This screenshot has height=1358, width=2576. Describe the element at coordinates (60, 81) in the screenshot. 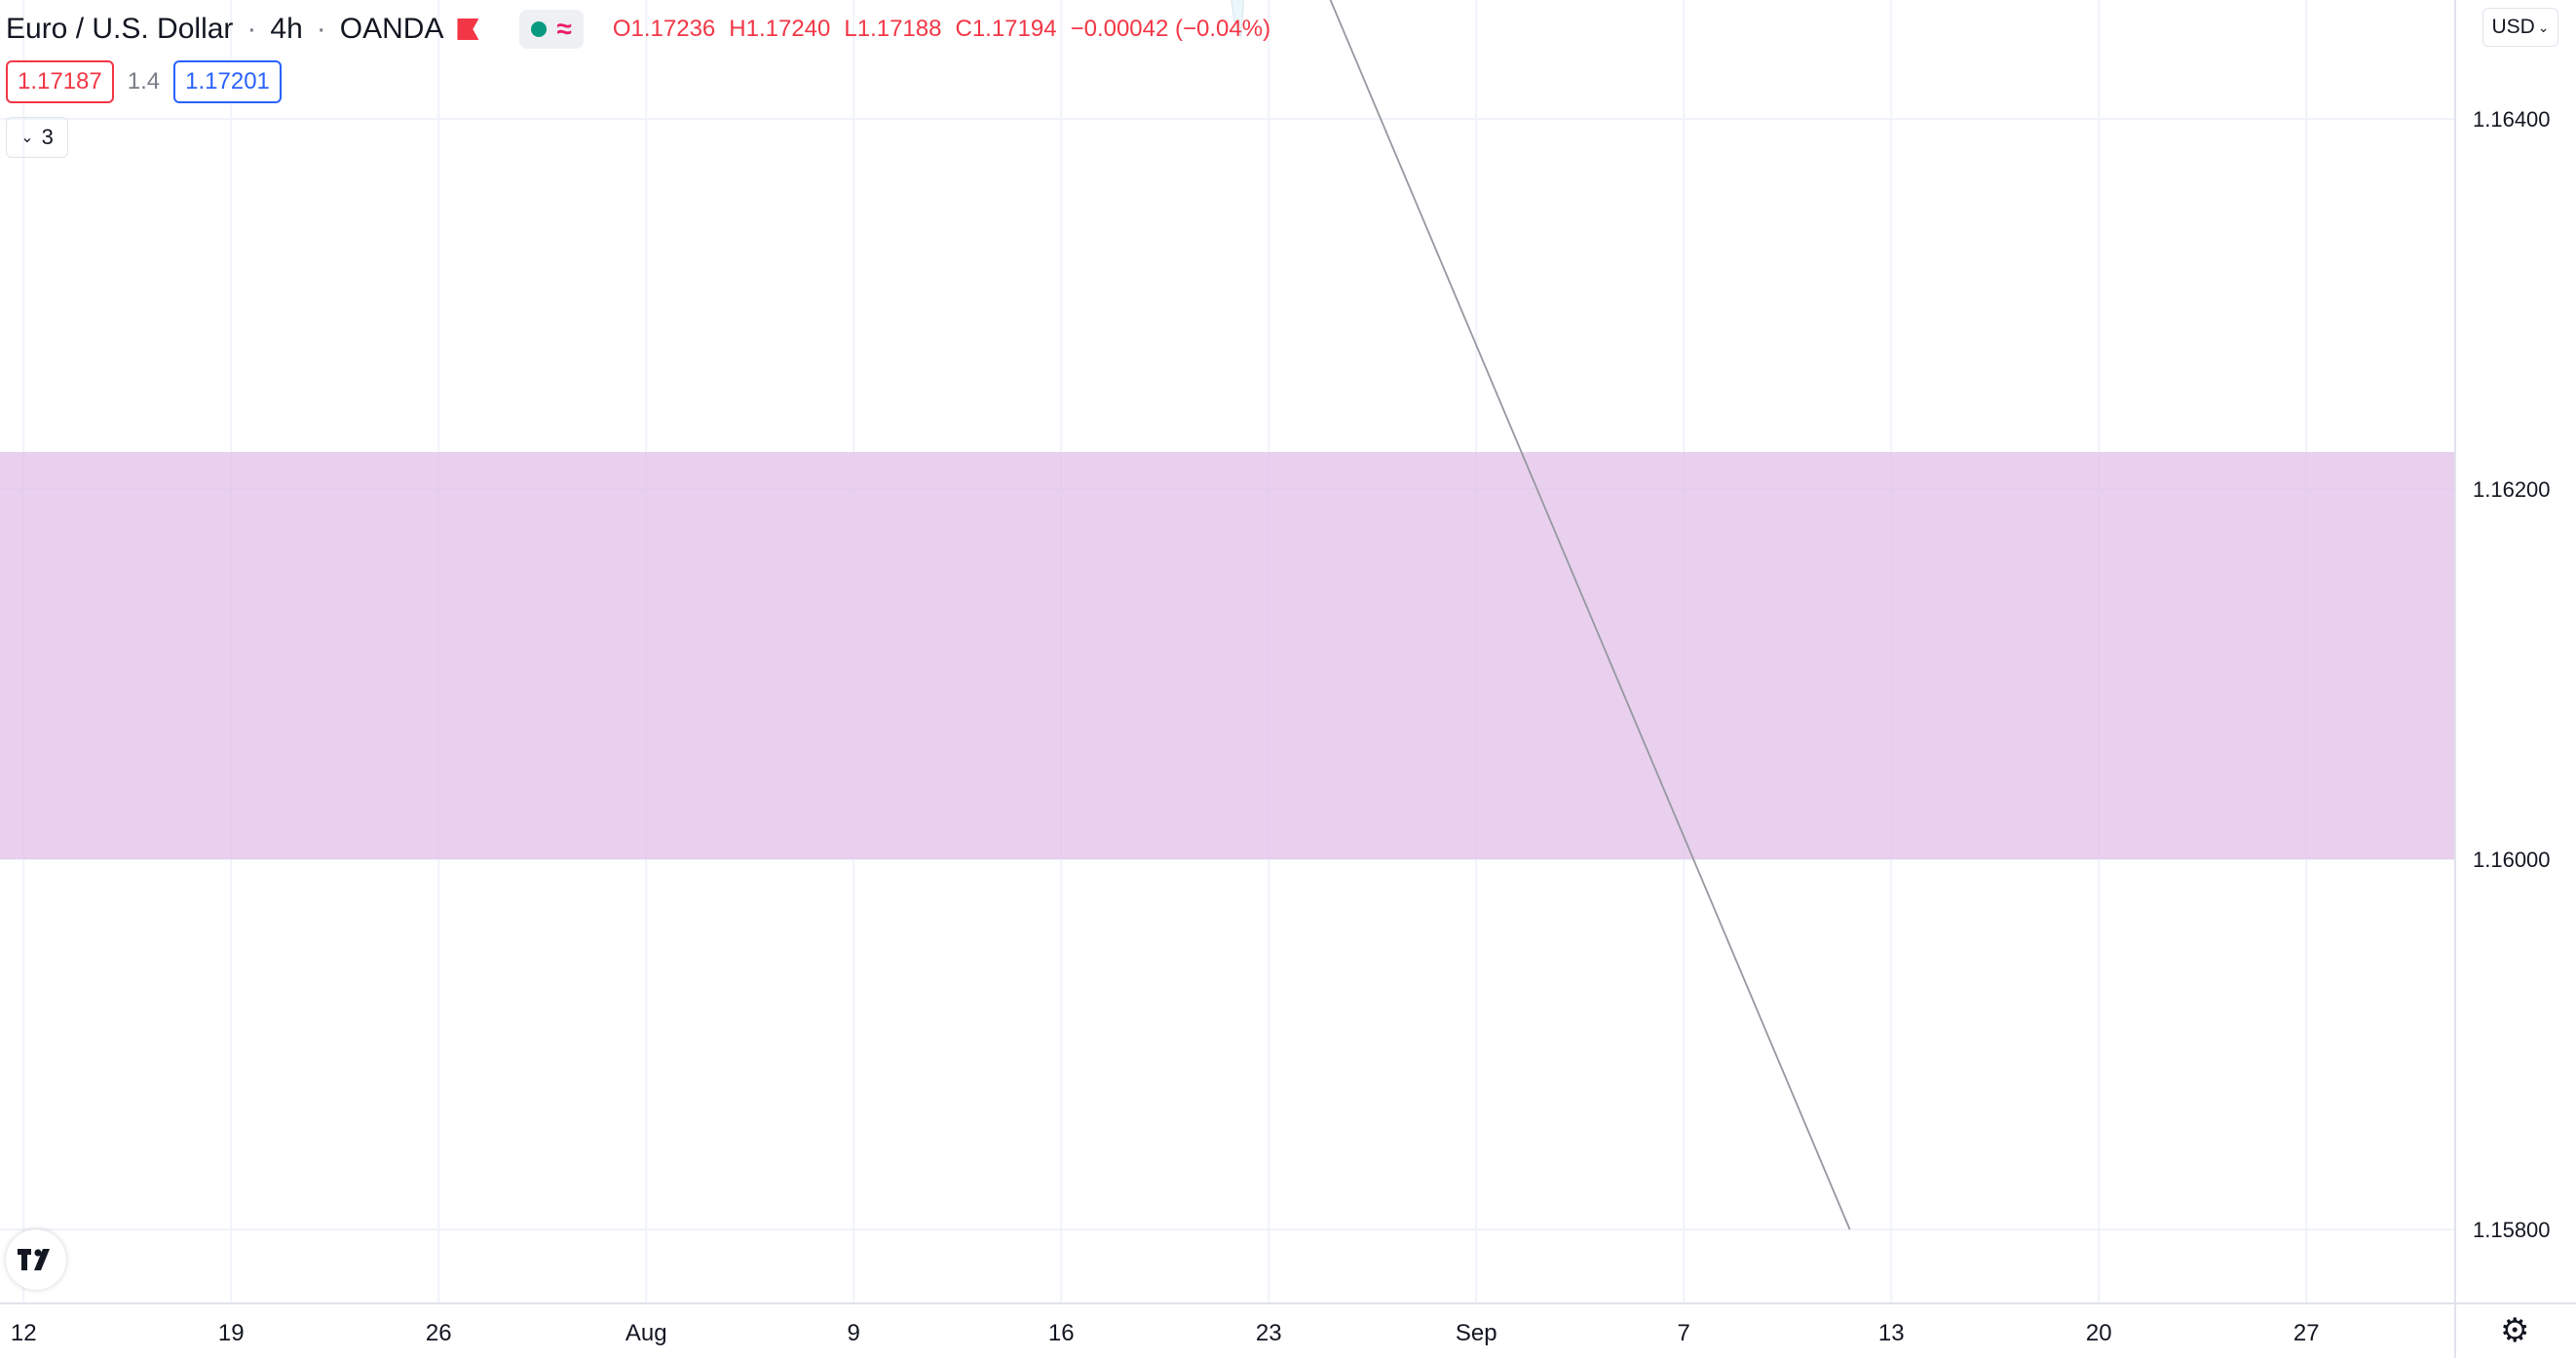

I see `sell-button: 1.17187` at that location.